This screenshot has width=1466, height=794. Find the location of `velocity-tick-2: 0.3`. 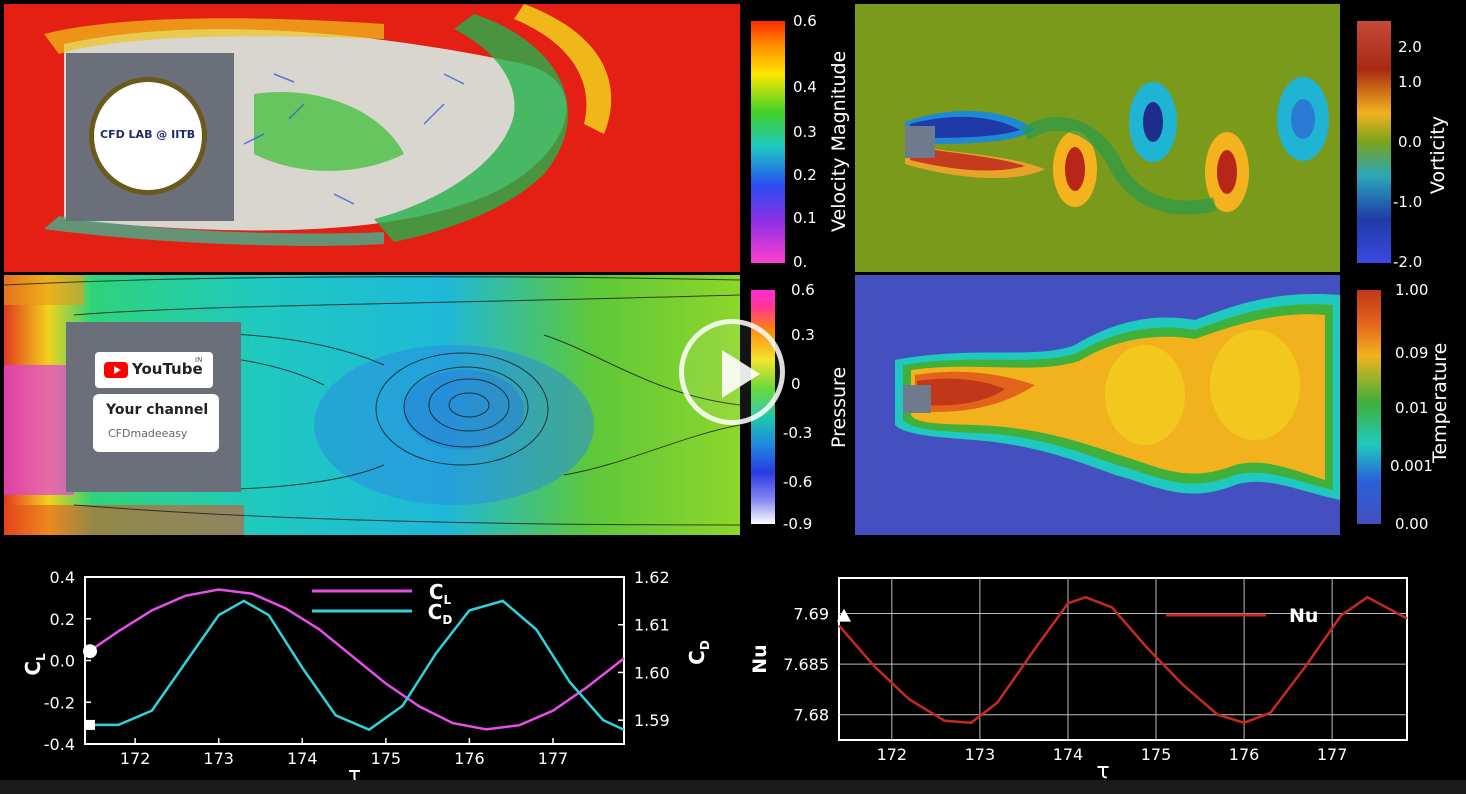

velocity-tick-2: 0.3 is located at coordinates (805, 132).